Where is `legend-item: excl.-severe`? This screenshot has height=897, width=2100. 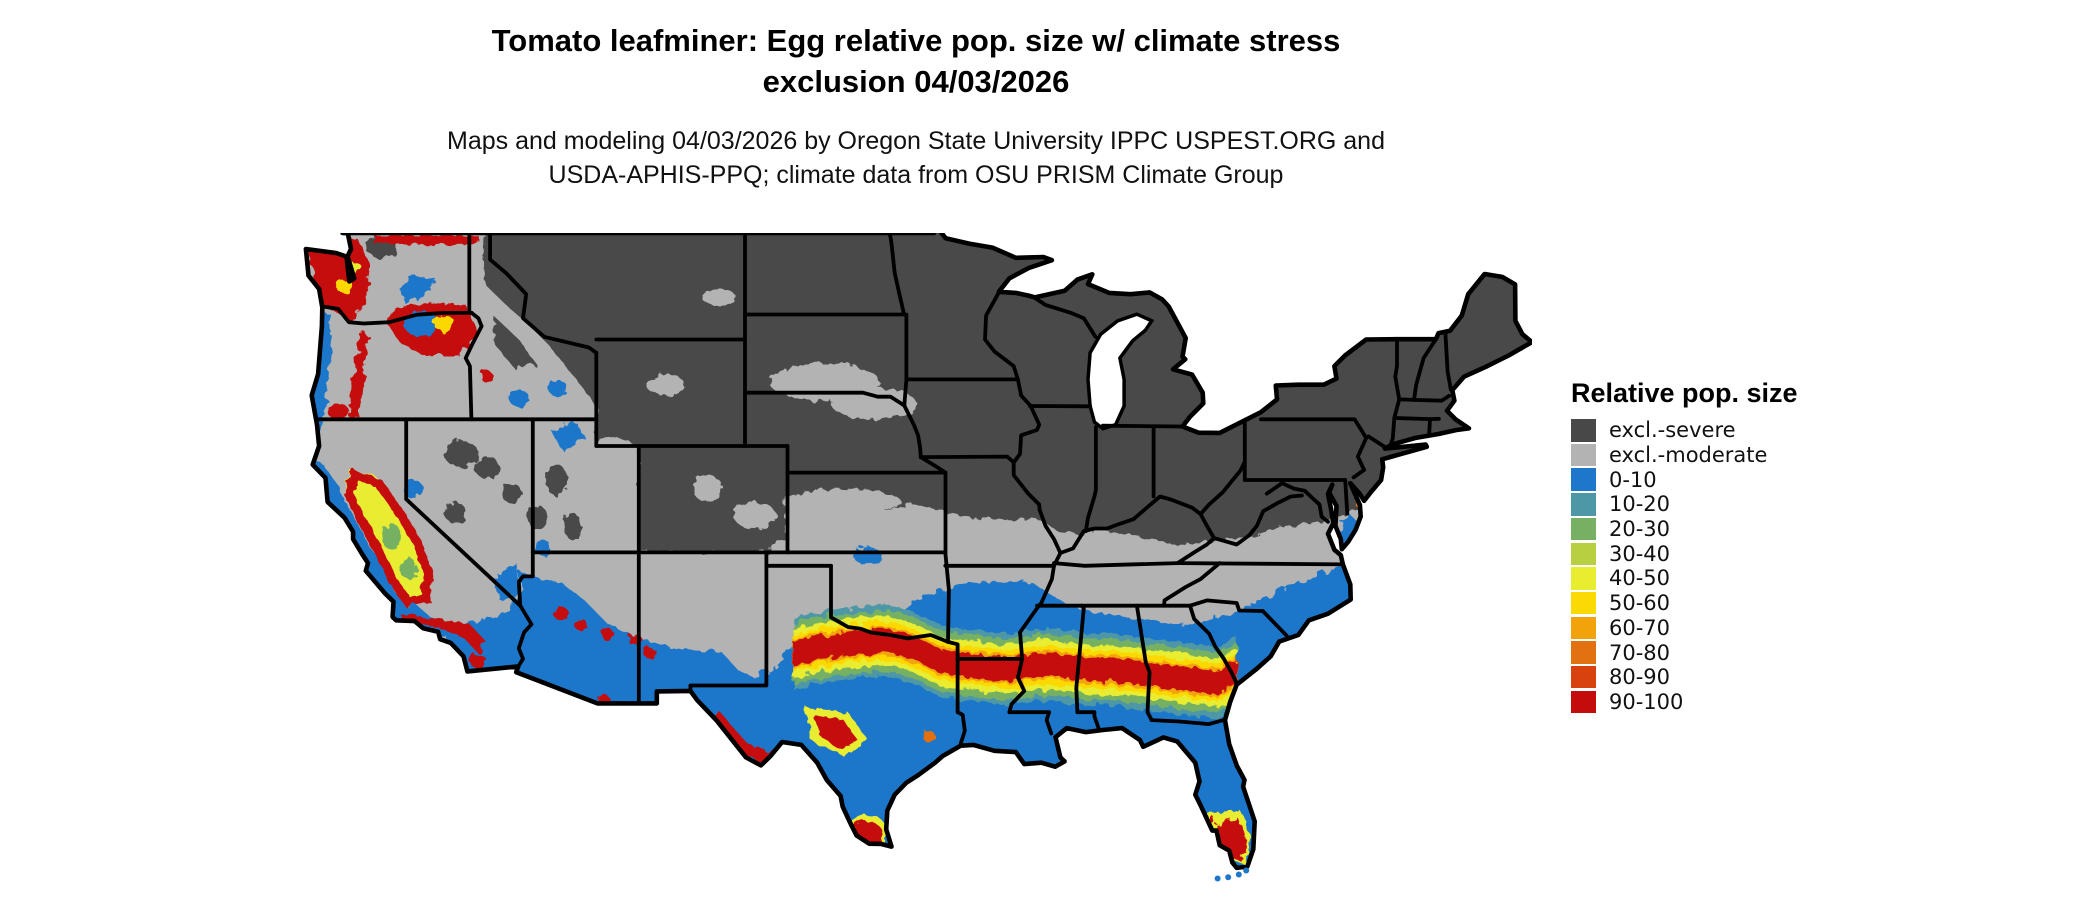 legend-item: excl.-severe is located at coordinates (1731, 430).